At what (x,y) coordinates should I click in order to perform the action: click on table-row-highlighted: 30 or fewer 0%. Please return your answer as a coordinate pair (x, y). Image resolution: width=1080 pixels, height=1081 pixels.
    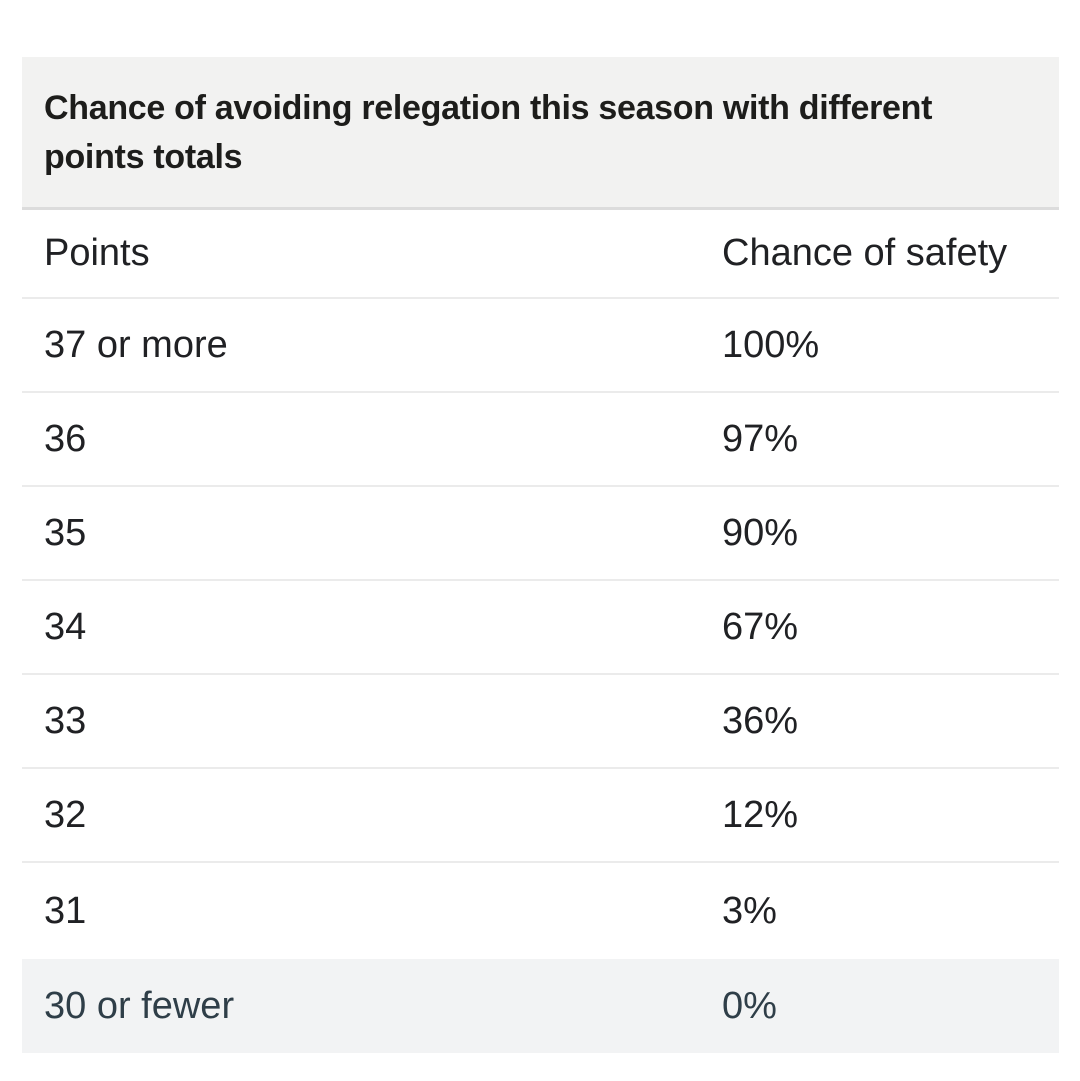
    Looking at the image, I should click on (540, 1006).